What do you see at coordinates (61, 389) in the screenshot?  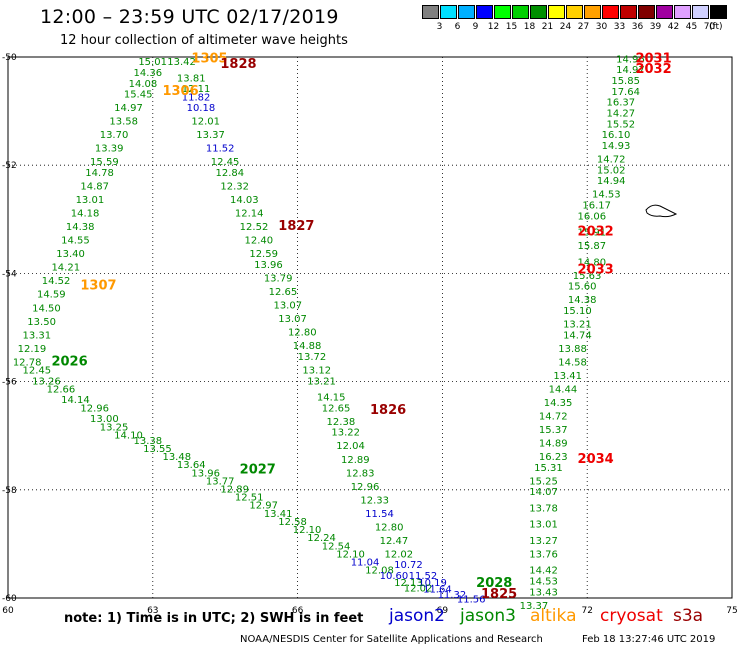 I see `swh-value: 12.66` at bounding box center [61, 389].